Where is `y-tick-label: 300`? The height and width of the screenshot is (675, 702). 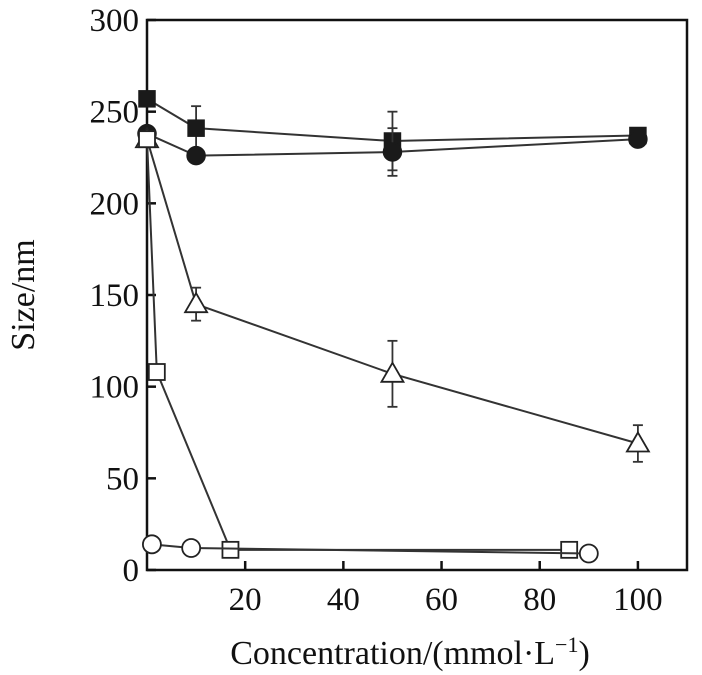 y-tick-label: 300 is located at coordinates (115, 21).